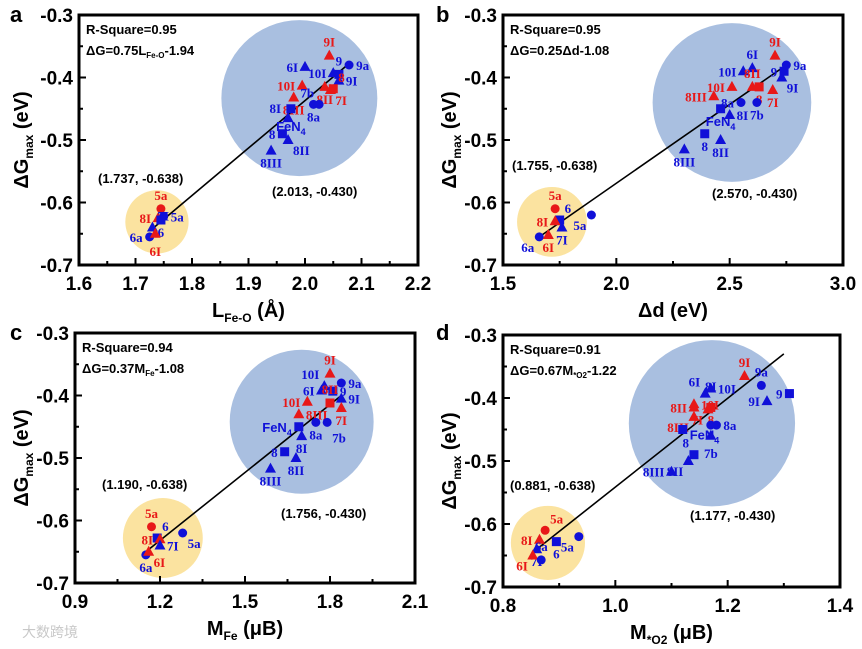 The width and height of the screenshot is (862, 649). What do you see at coordinates (22, 174) in the screenshot?
I see `y-axis-label-main: ΔG` at bounding box center [22, 174].